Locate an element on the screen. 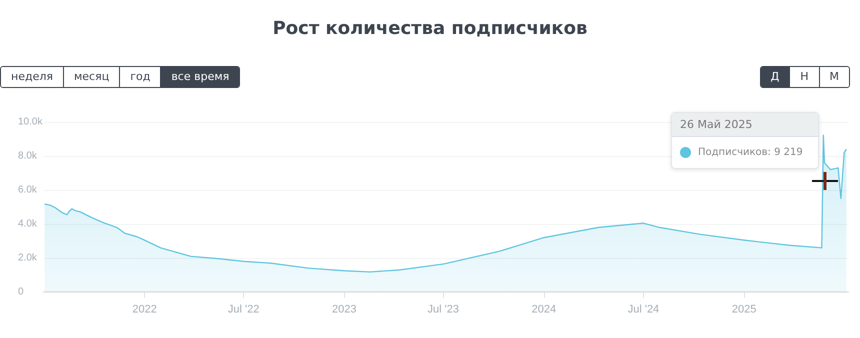 The width and height of the screenshot is (860, 338). y-tick-label: 6.0k is located at coordinates (28, 190).